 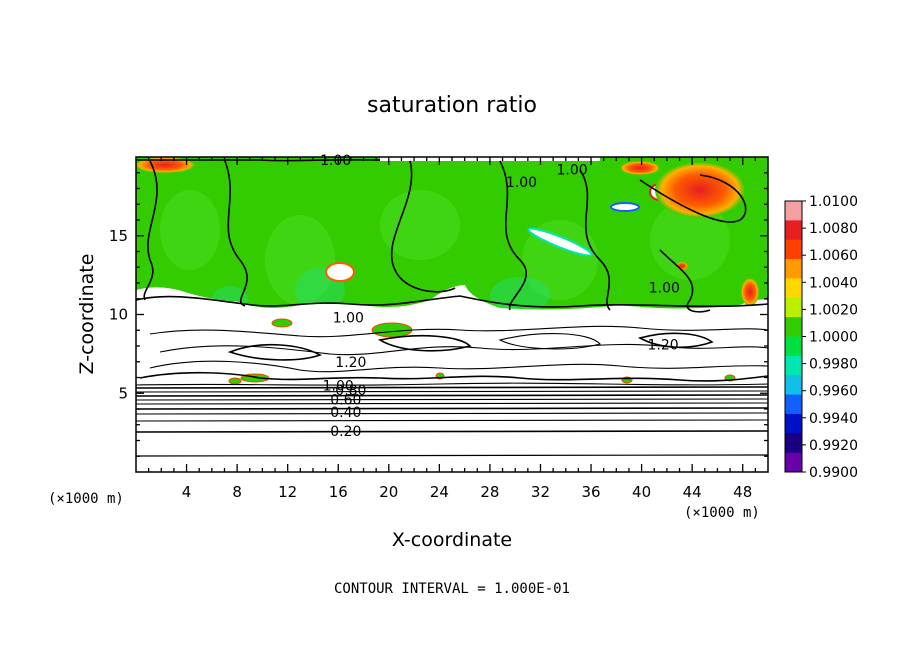 What do you see at coordinates (467, 492) in the screenshot?
I see `x-tick-labels: 4 8 12 16 20 24 28 32 36 40 44 48` at bounding box center [467, 492].